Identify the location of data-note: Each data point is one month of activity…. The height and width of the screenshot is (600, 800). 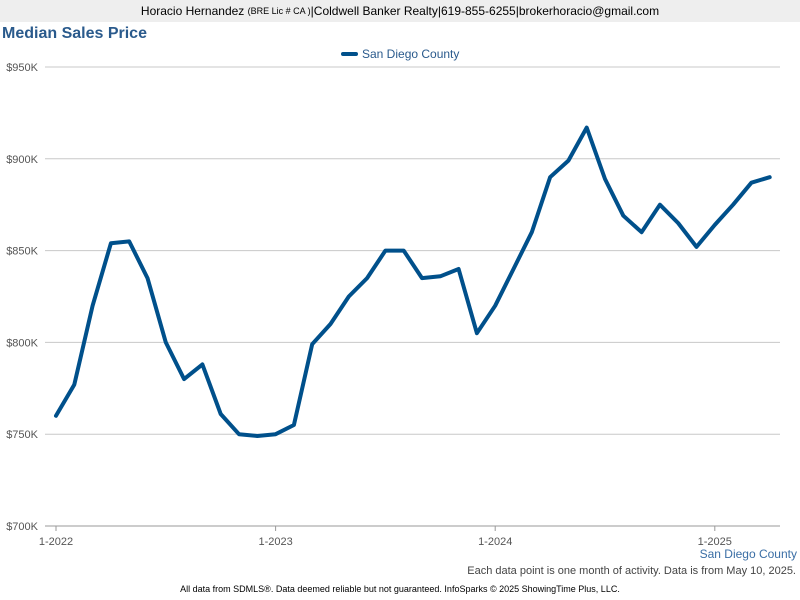
(631, 571).